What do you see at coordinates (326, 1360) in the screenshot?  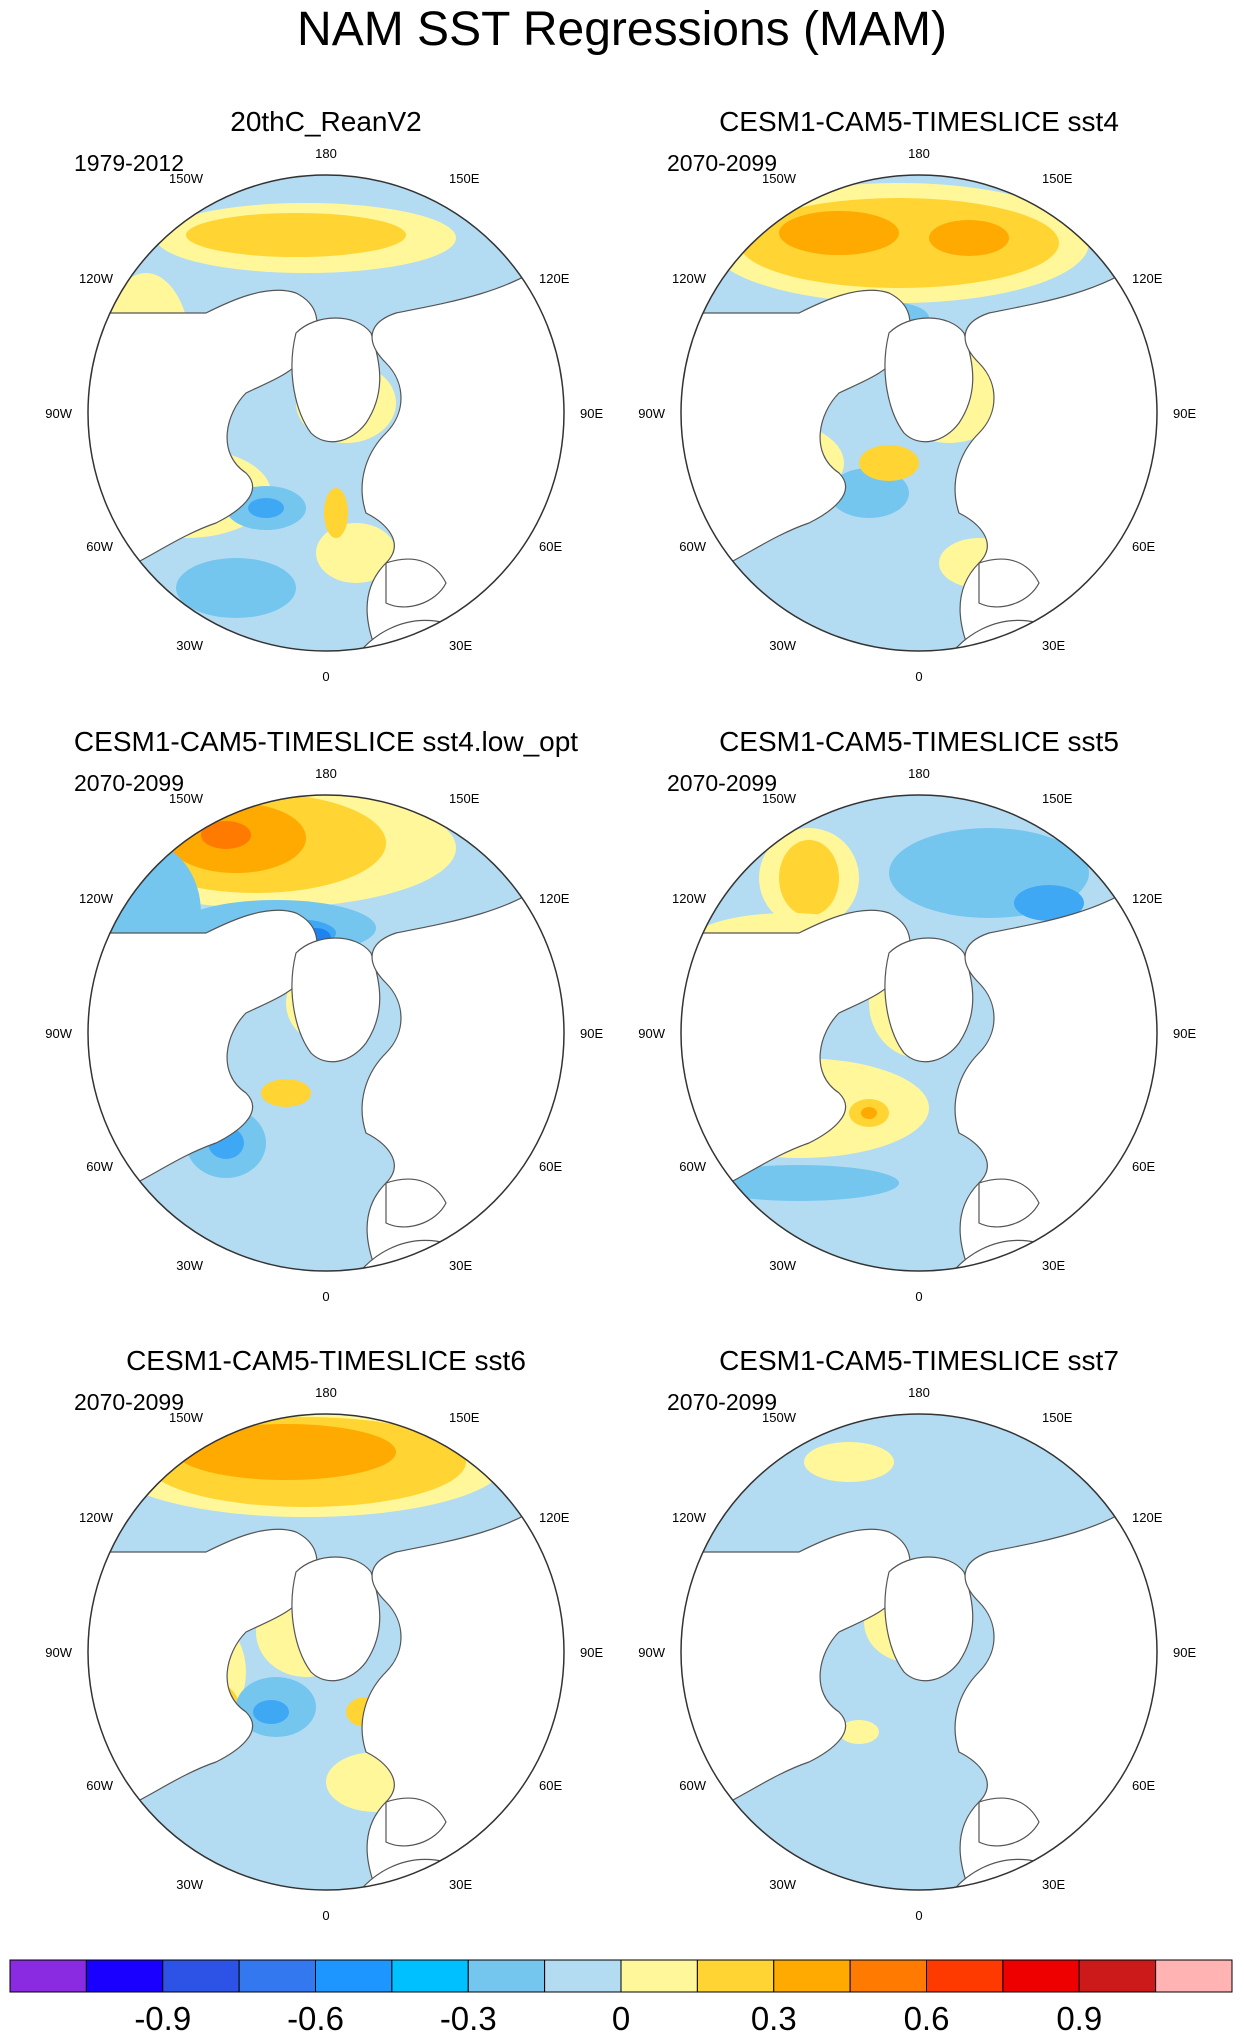 I see `panel-title: CESM1-CAM5-TIMESLICE sst6` at bounding box center [326, 1360].